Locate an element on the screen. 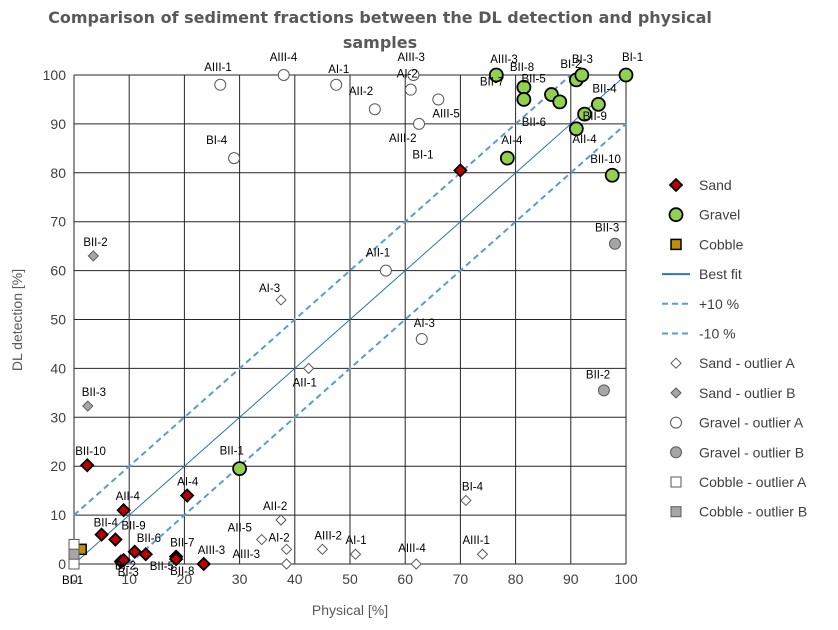 The width and height of the screenshot is (838, 630). y-tick-label: 50 is located at coordinates (58, 320).